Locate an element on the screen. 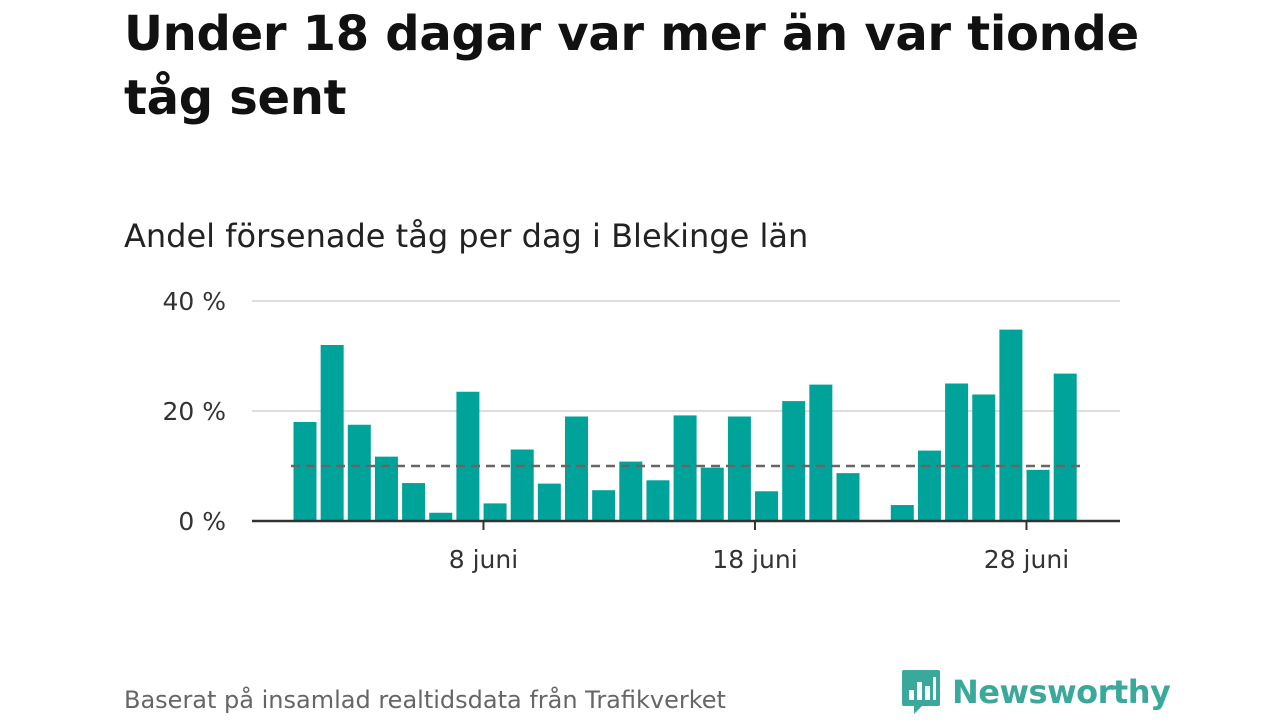 The image size is (1280, 720). x-tick-label: 28 juni is located at coordinates (1026, 559).